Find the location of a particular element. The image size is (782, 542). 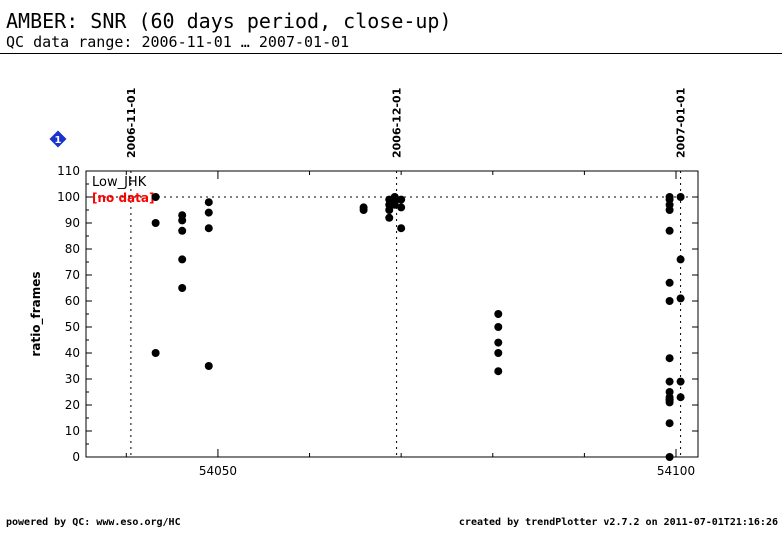

y-axis-label: ratio_frames is located at coordinates (36, 313).